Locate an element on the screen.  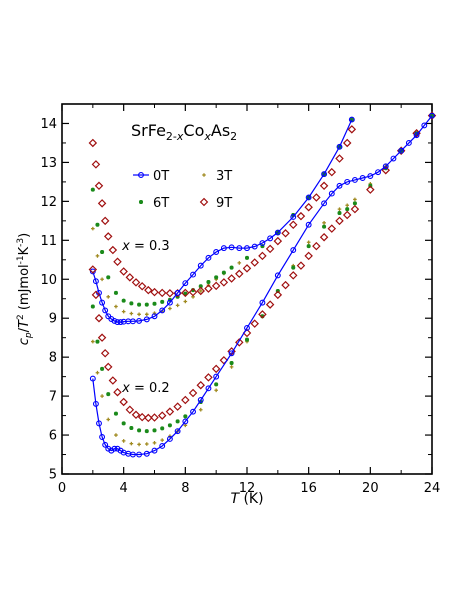
x-tick-label: 8 is located at coordinates (185, 488).